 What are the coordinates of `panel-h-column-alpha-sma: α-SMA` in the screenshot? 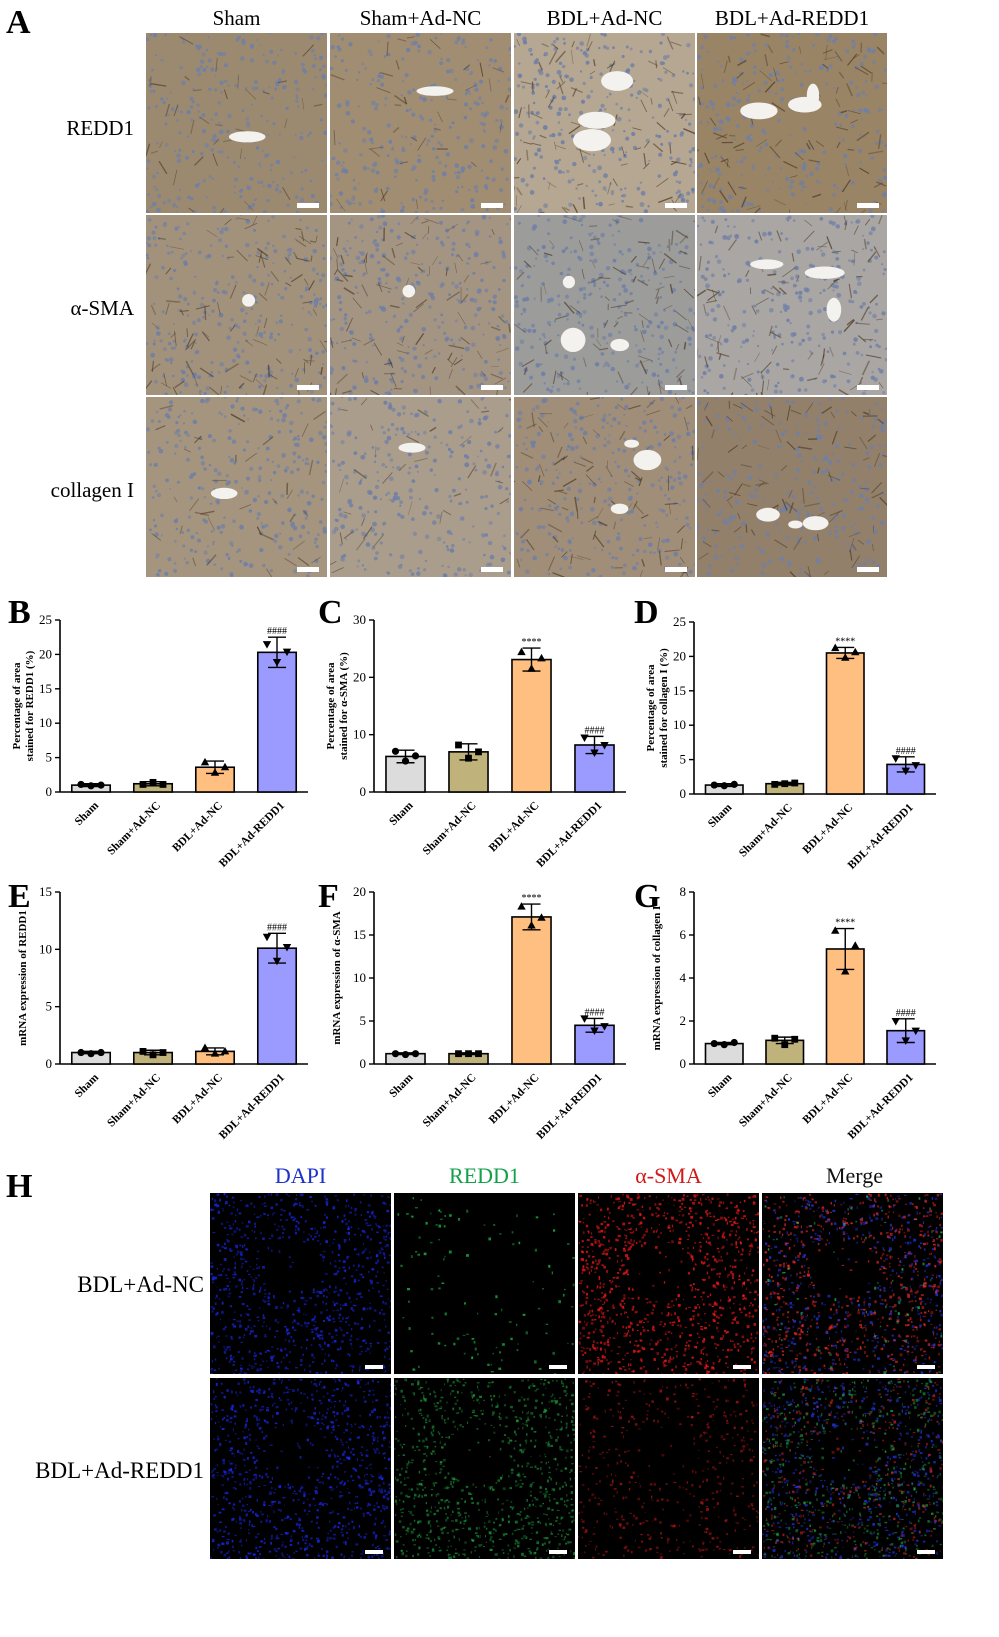 It's located at (668, 1175).